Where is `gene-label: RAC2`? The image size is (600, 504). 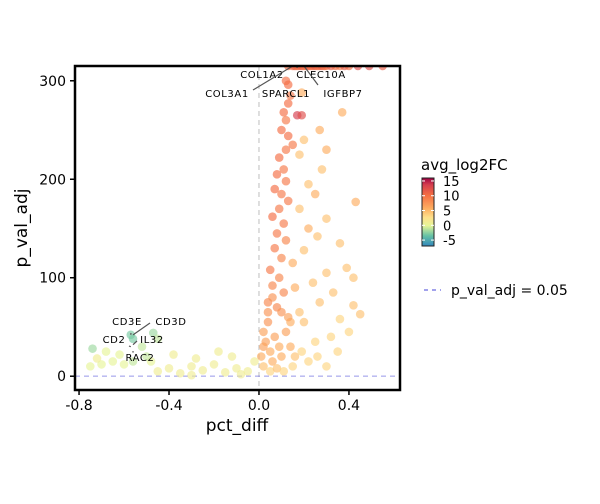 gene-label: RAC2 is located at coordinates (140, 358).